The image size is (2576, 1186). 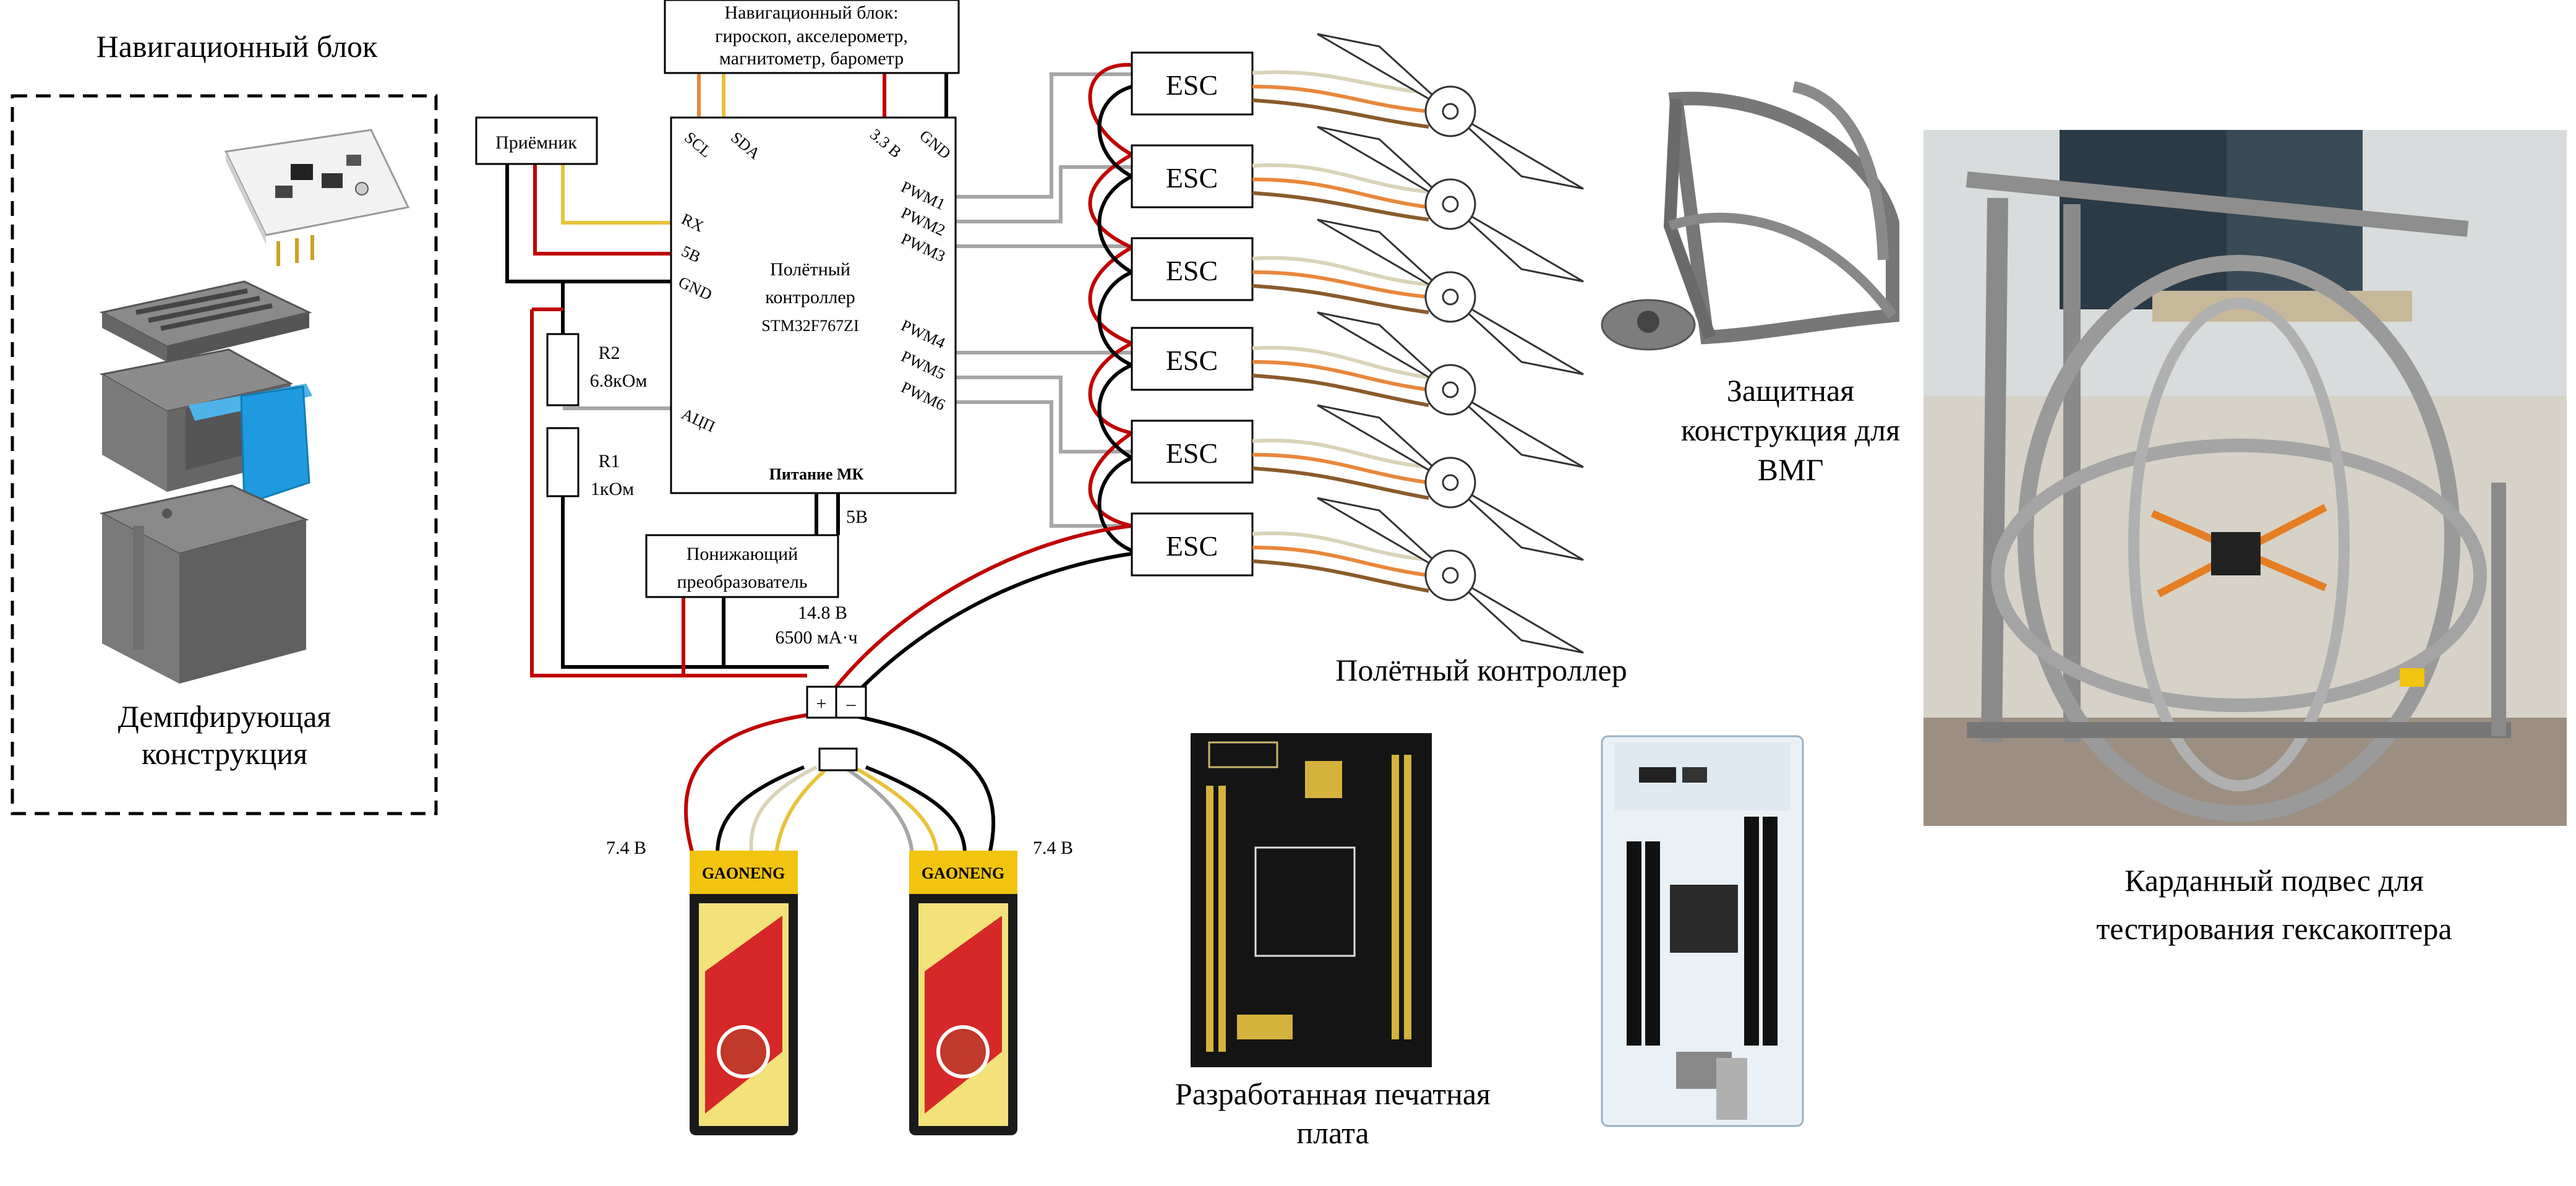 I want to click on designed-pcb, so click(x=1311, y=900).